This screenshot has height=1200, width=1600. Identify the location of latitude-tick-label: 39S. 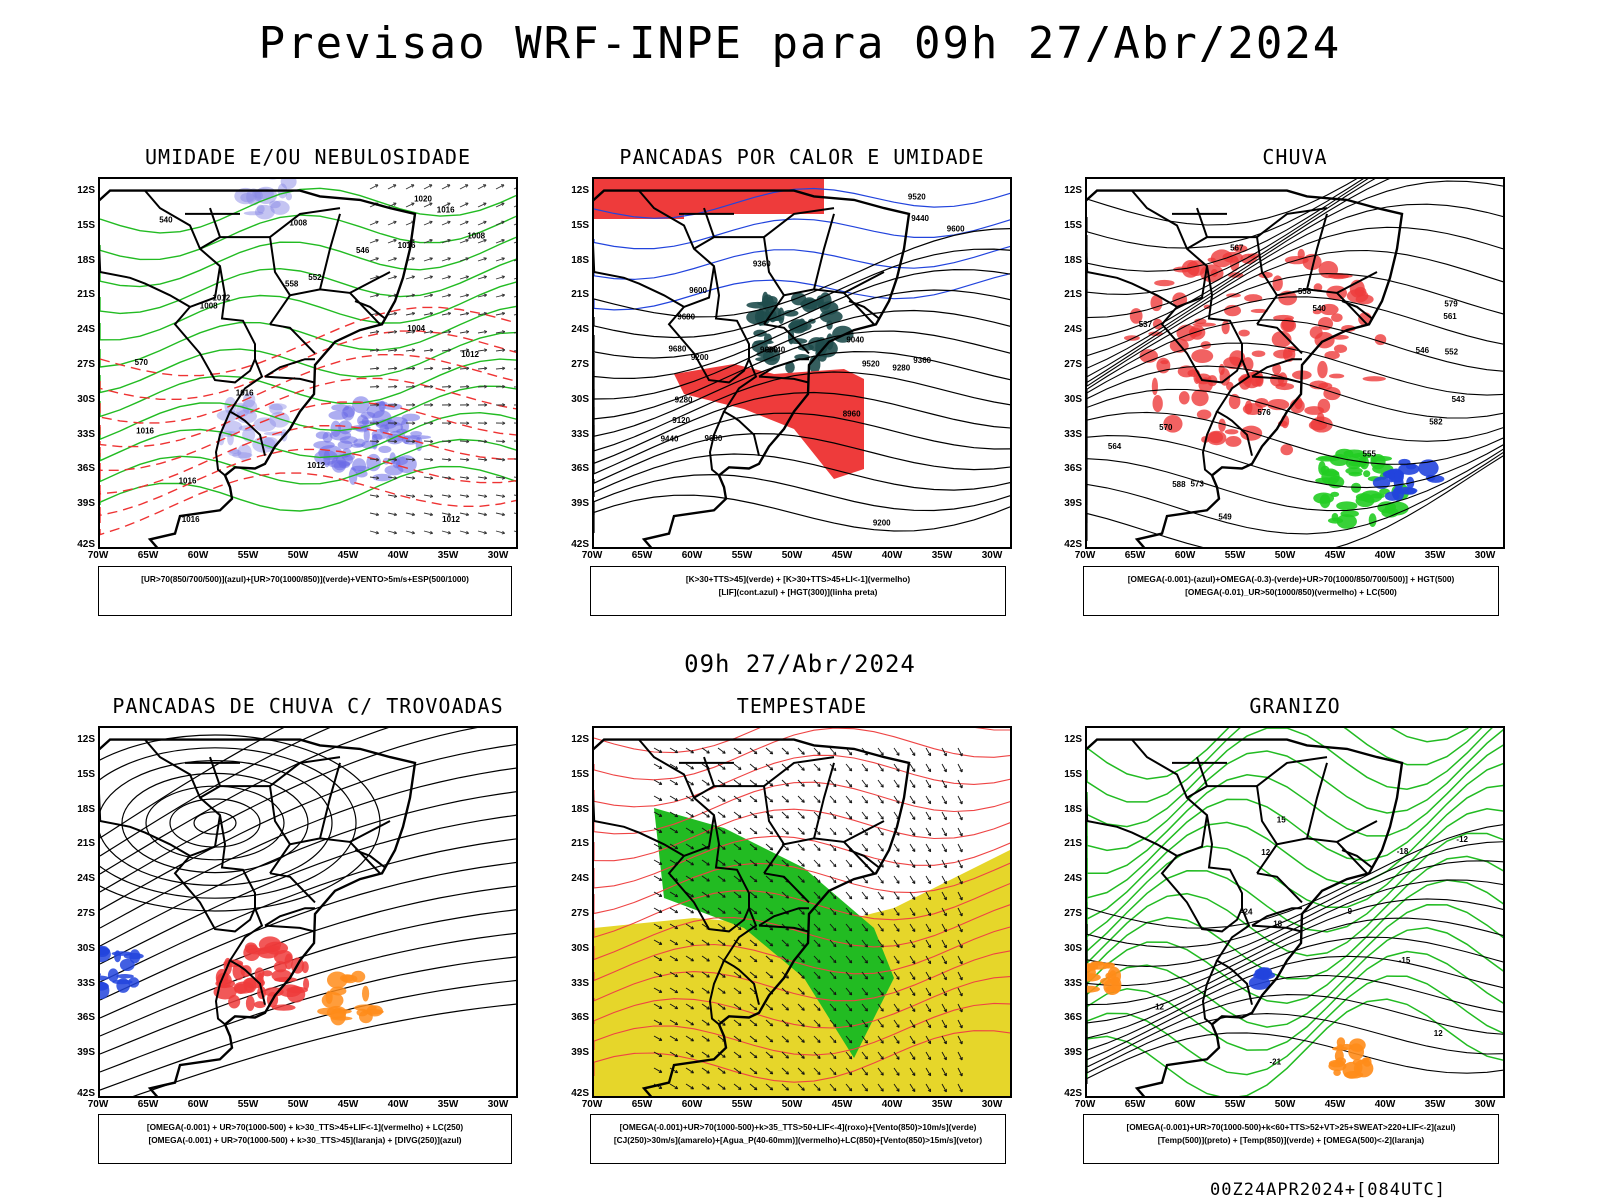
(1073, 504).